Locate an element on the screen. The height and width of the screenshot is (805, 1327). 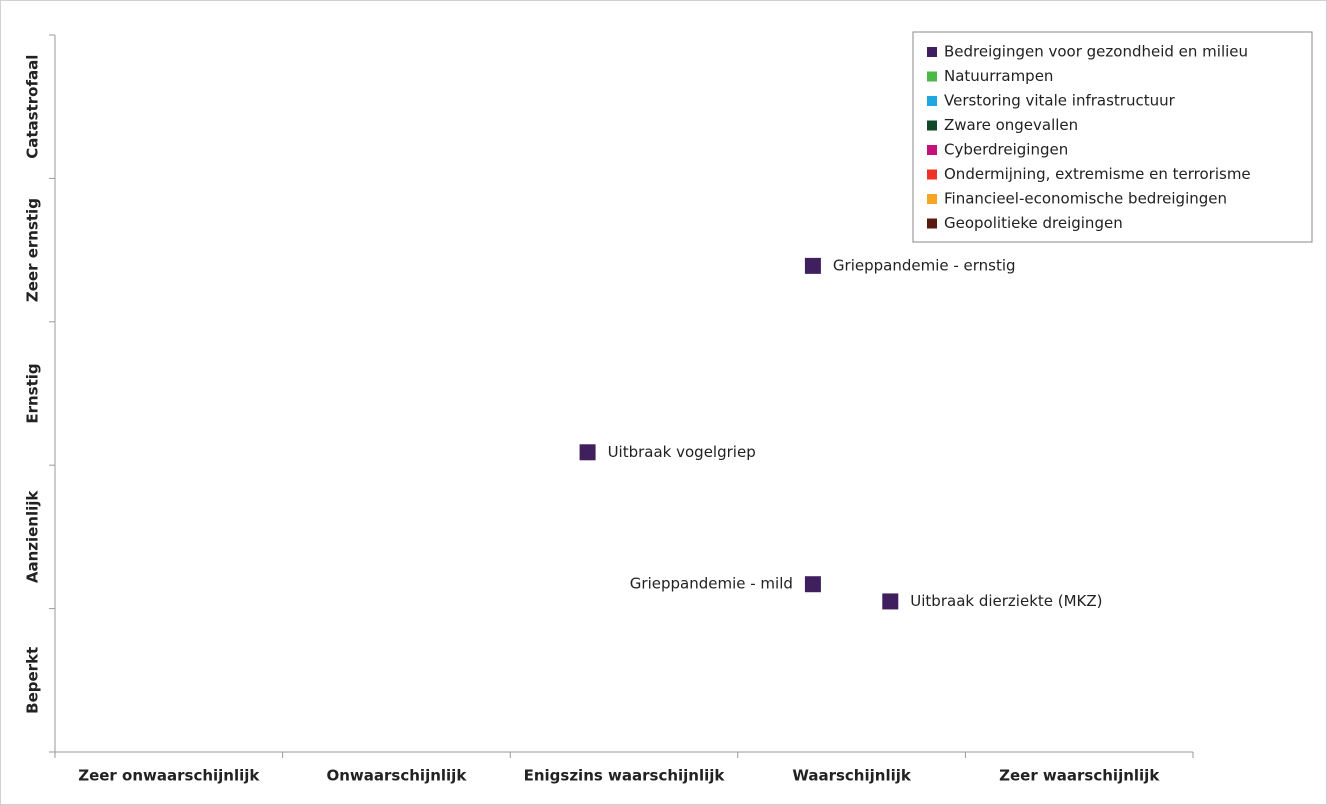
x-category-label: Zeer waarschijnlijk is located at coordinates (1079, 776).